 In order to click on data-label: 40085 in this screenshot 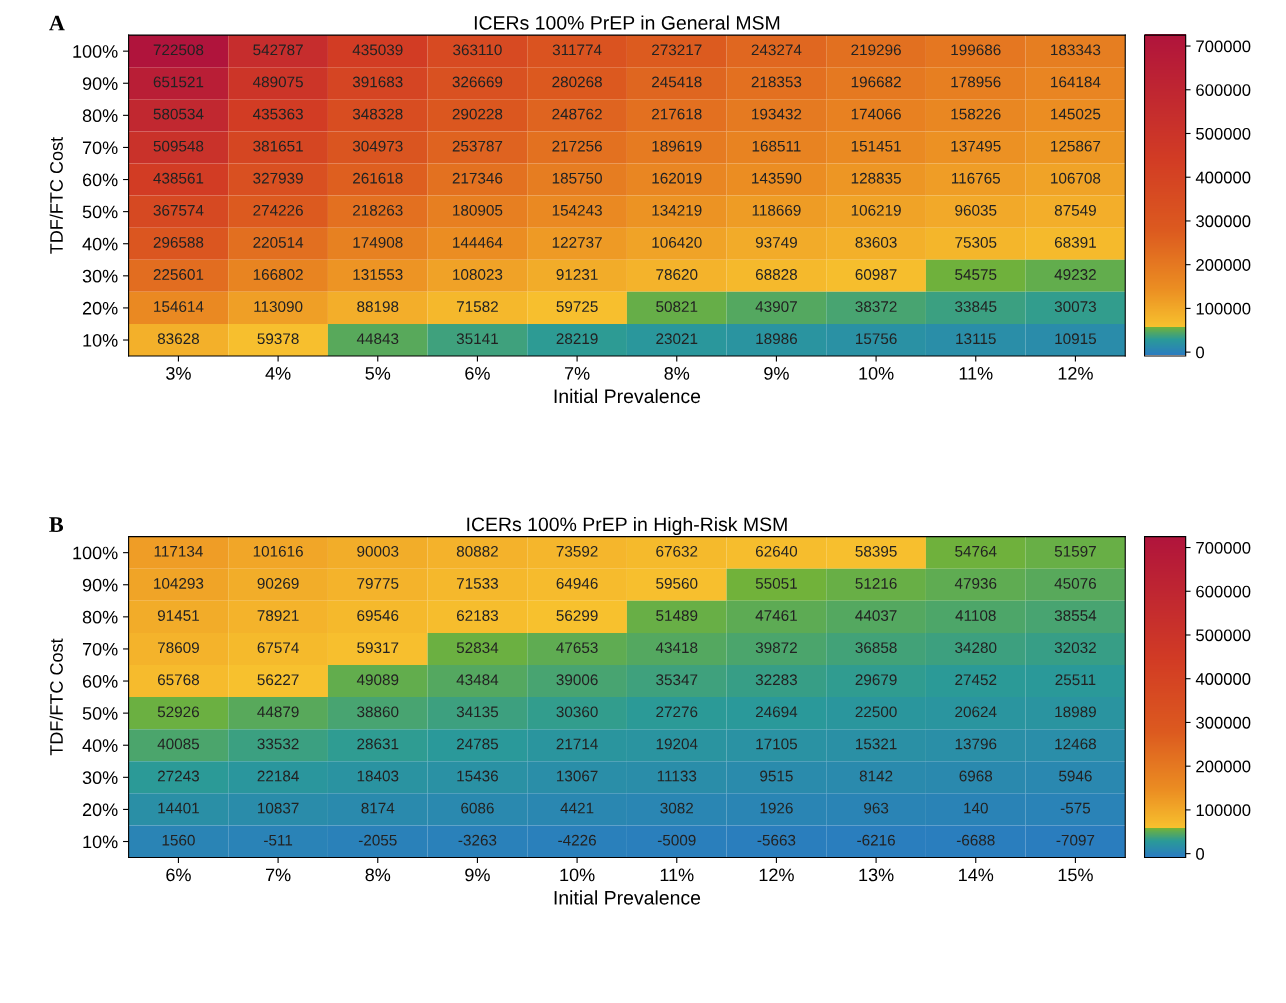, I will do `click(178, 744)`.